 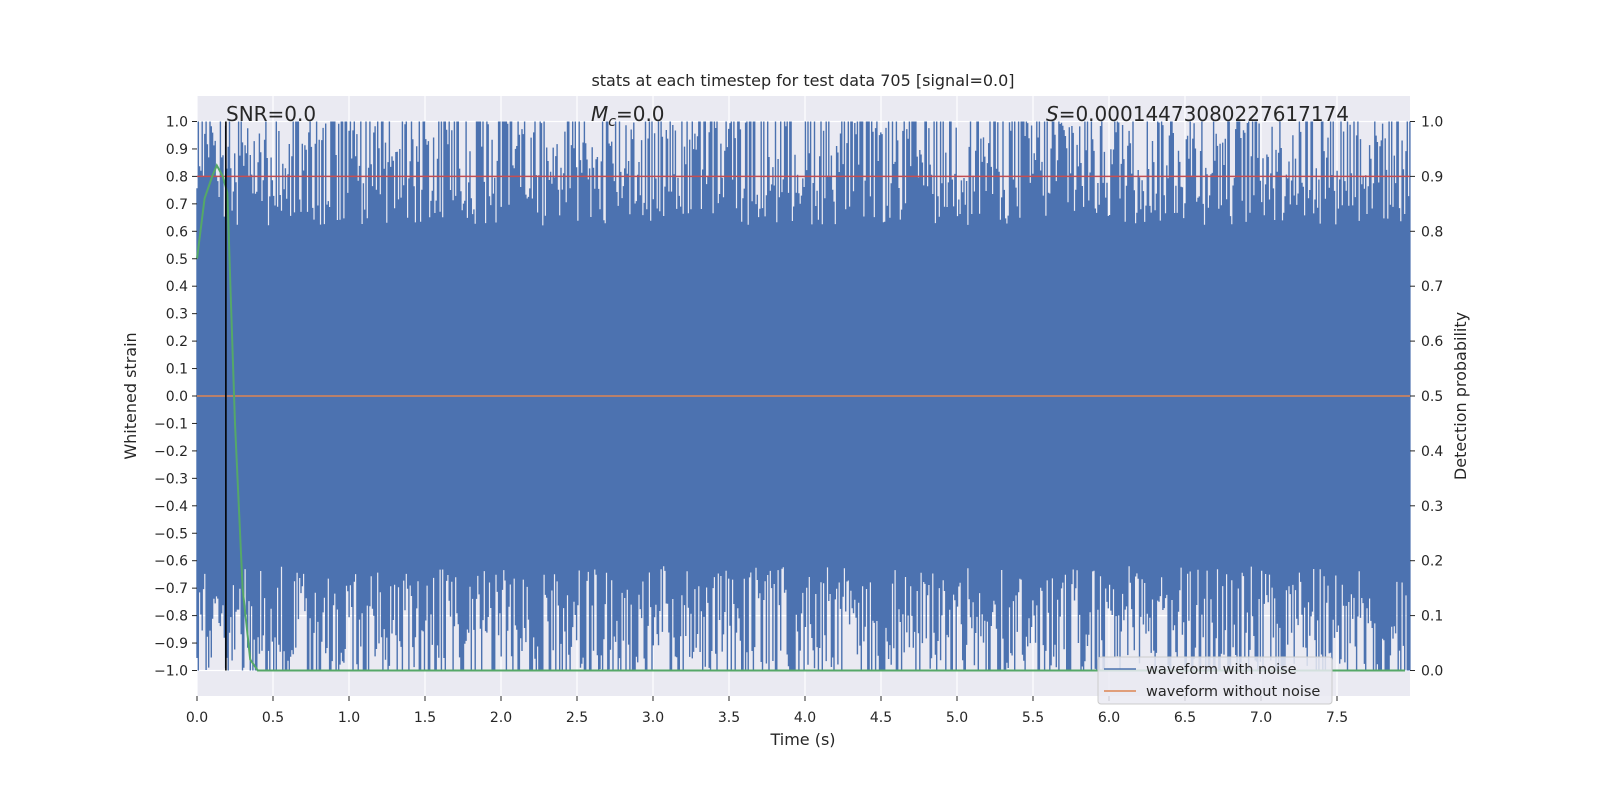 I want to click on chirp-mass-annotation: Mc=0.0, so click(x=628, y=116).